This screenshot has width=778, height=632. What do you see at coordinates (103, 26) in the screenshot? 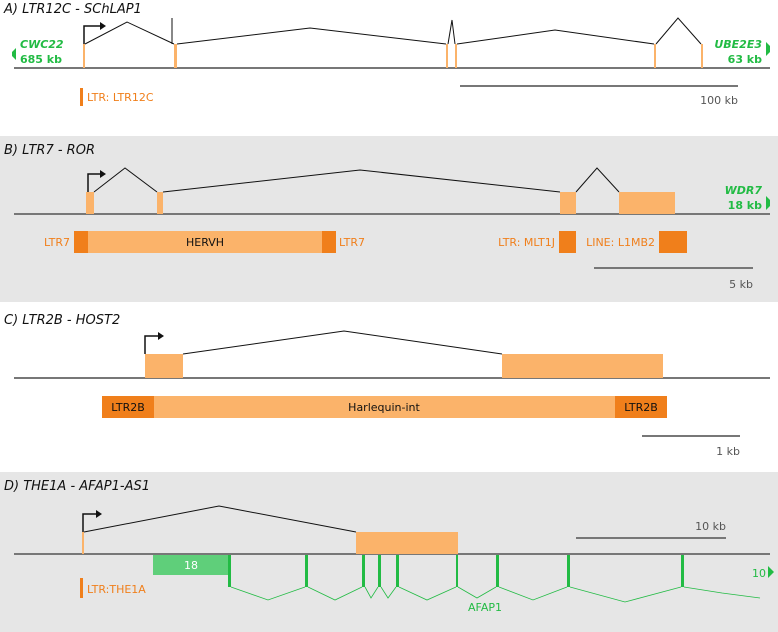
I see `panel-a-tss-arrowhead-icon` at bounding box center [103, 26].